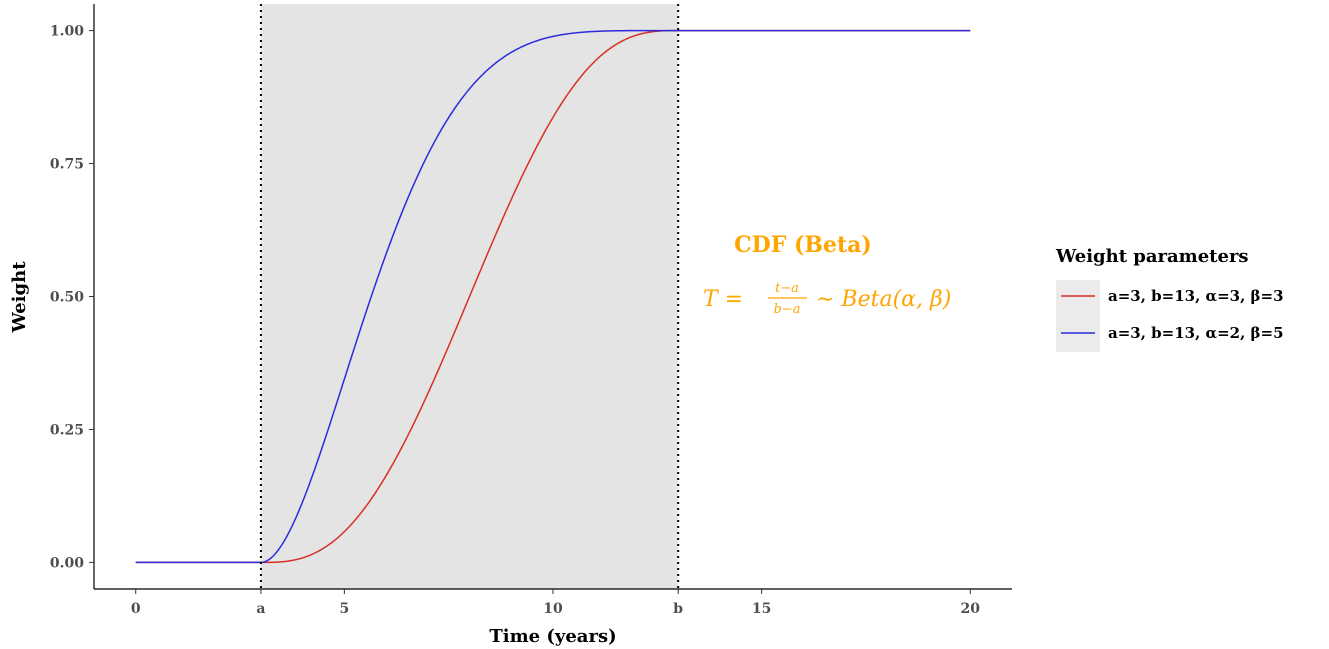 The width and height of the screenshot is (1329, 649). Describe the element at coordinates (761, 609) in the screenshot. I see `x-tick-label-5: 15` at that location.